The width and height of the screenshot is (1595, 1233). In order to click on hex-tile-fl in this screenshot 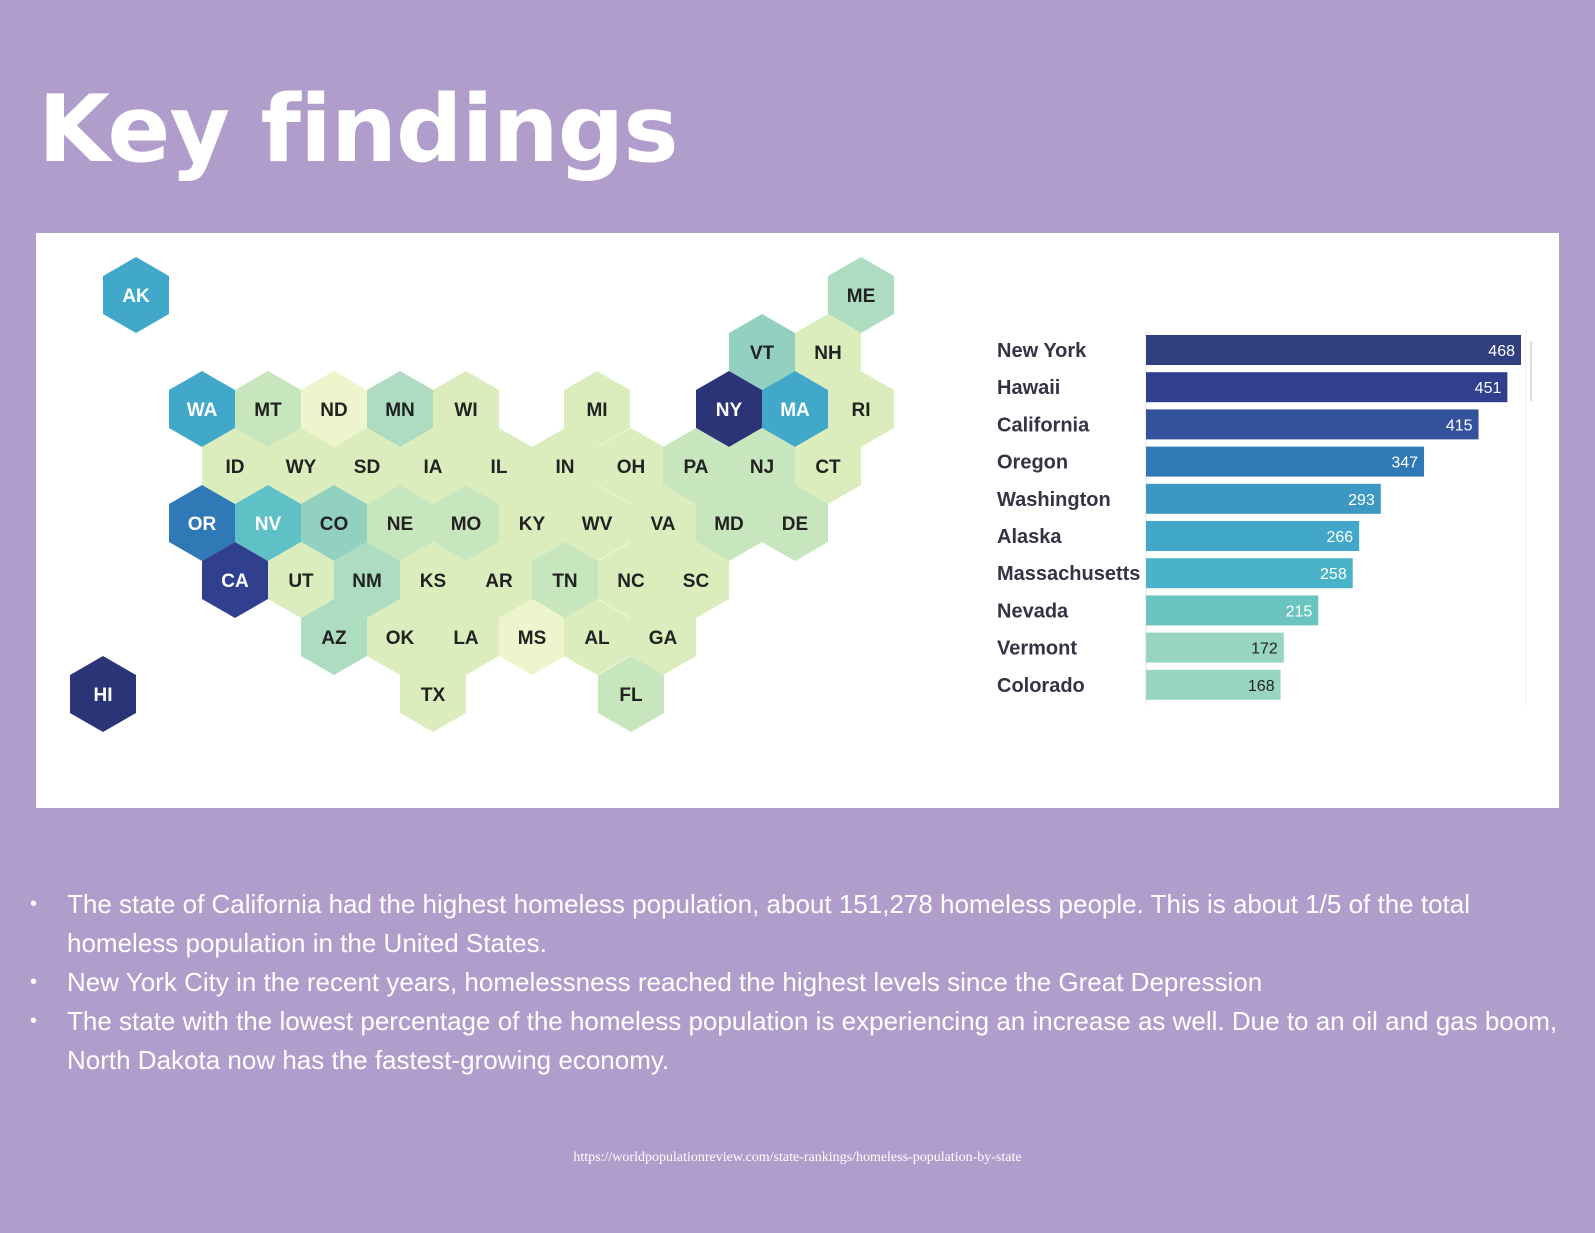, I will do `click(631, 694)`.